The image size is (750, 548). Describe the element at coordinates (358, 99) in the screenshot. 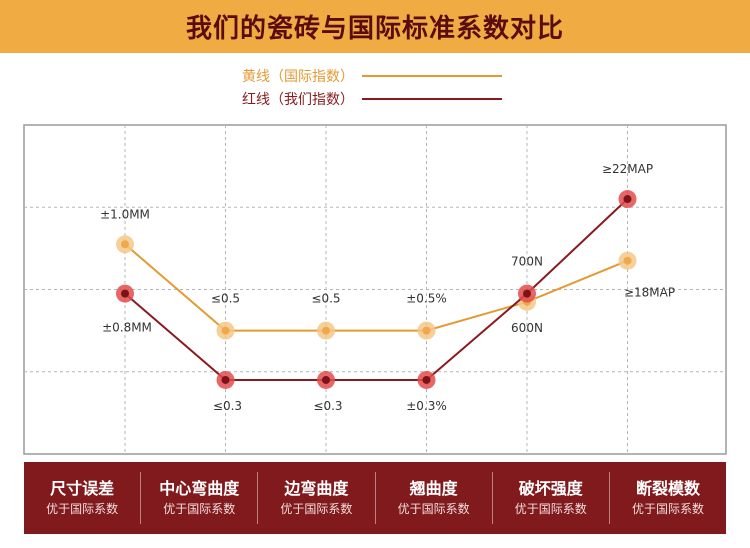

I see `legend-item-ours: 红线（我们指数）` at that location.